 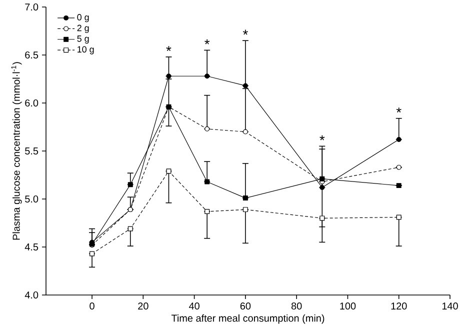 I want to click on x-axis-title: Time after meal consumption (min), so click(x=247, y=319).